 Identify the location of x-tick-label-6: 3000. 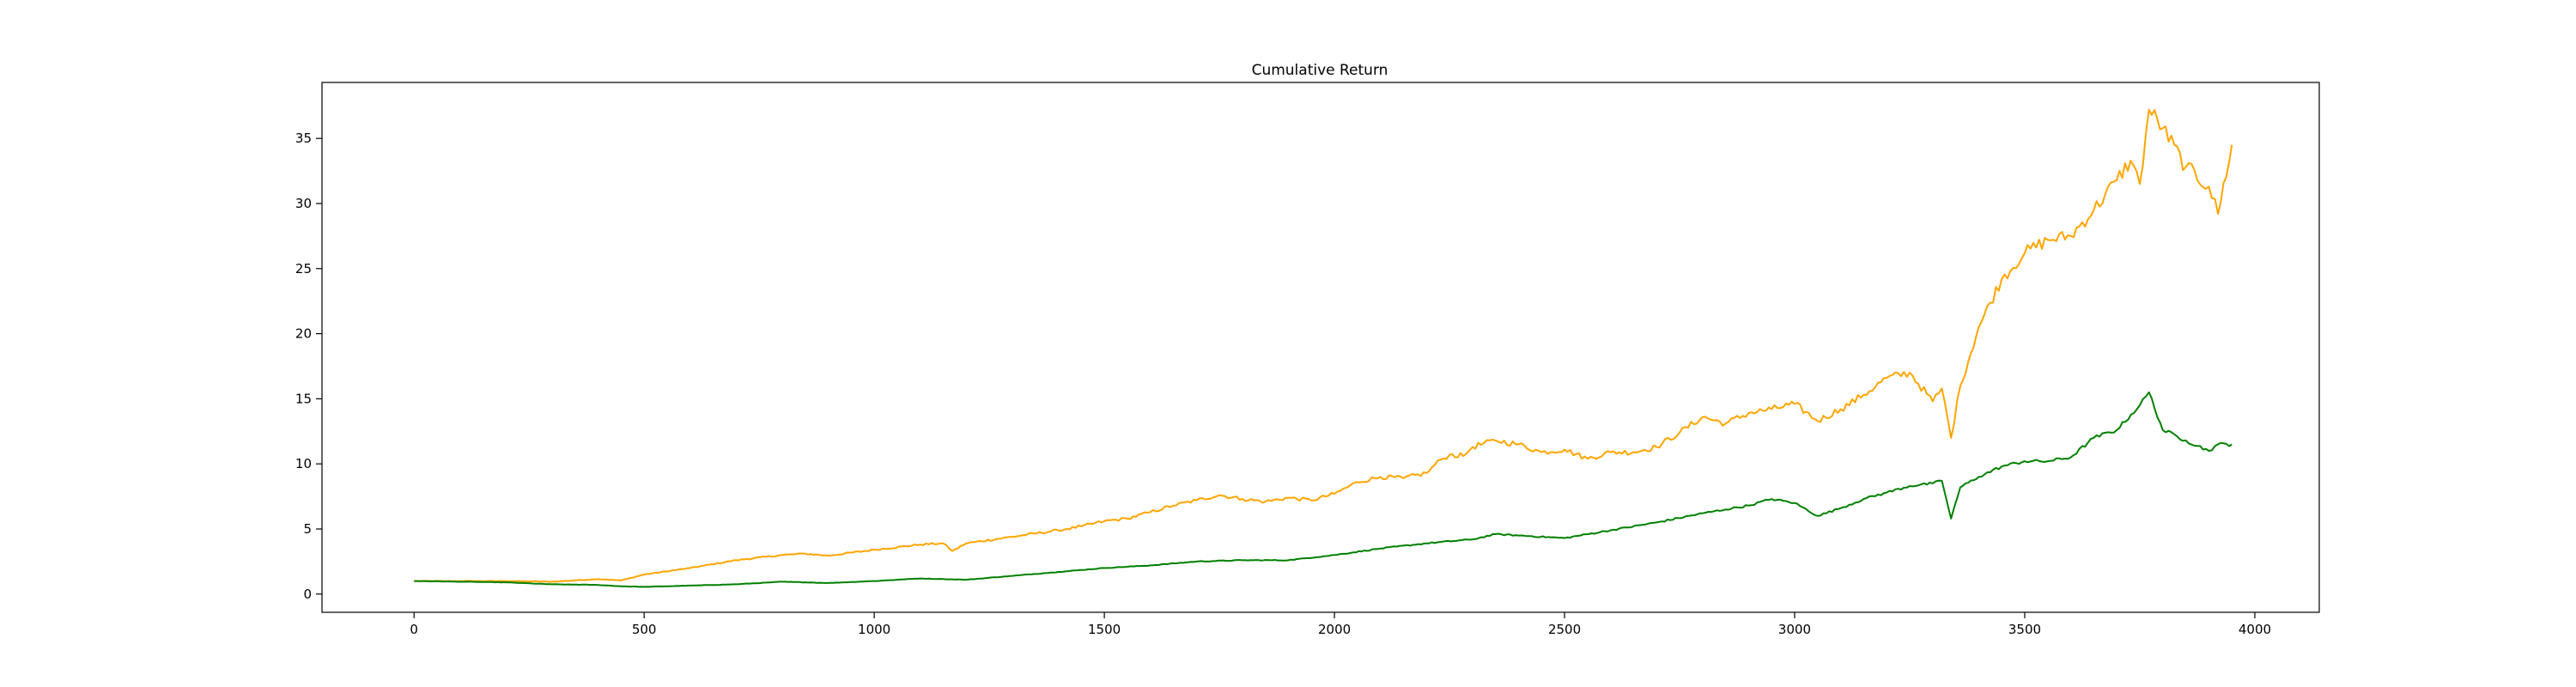
(1794, 629).